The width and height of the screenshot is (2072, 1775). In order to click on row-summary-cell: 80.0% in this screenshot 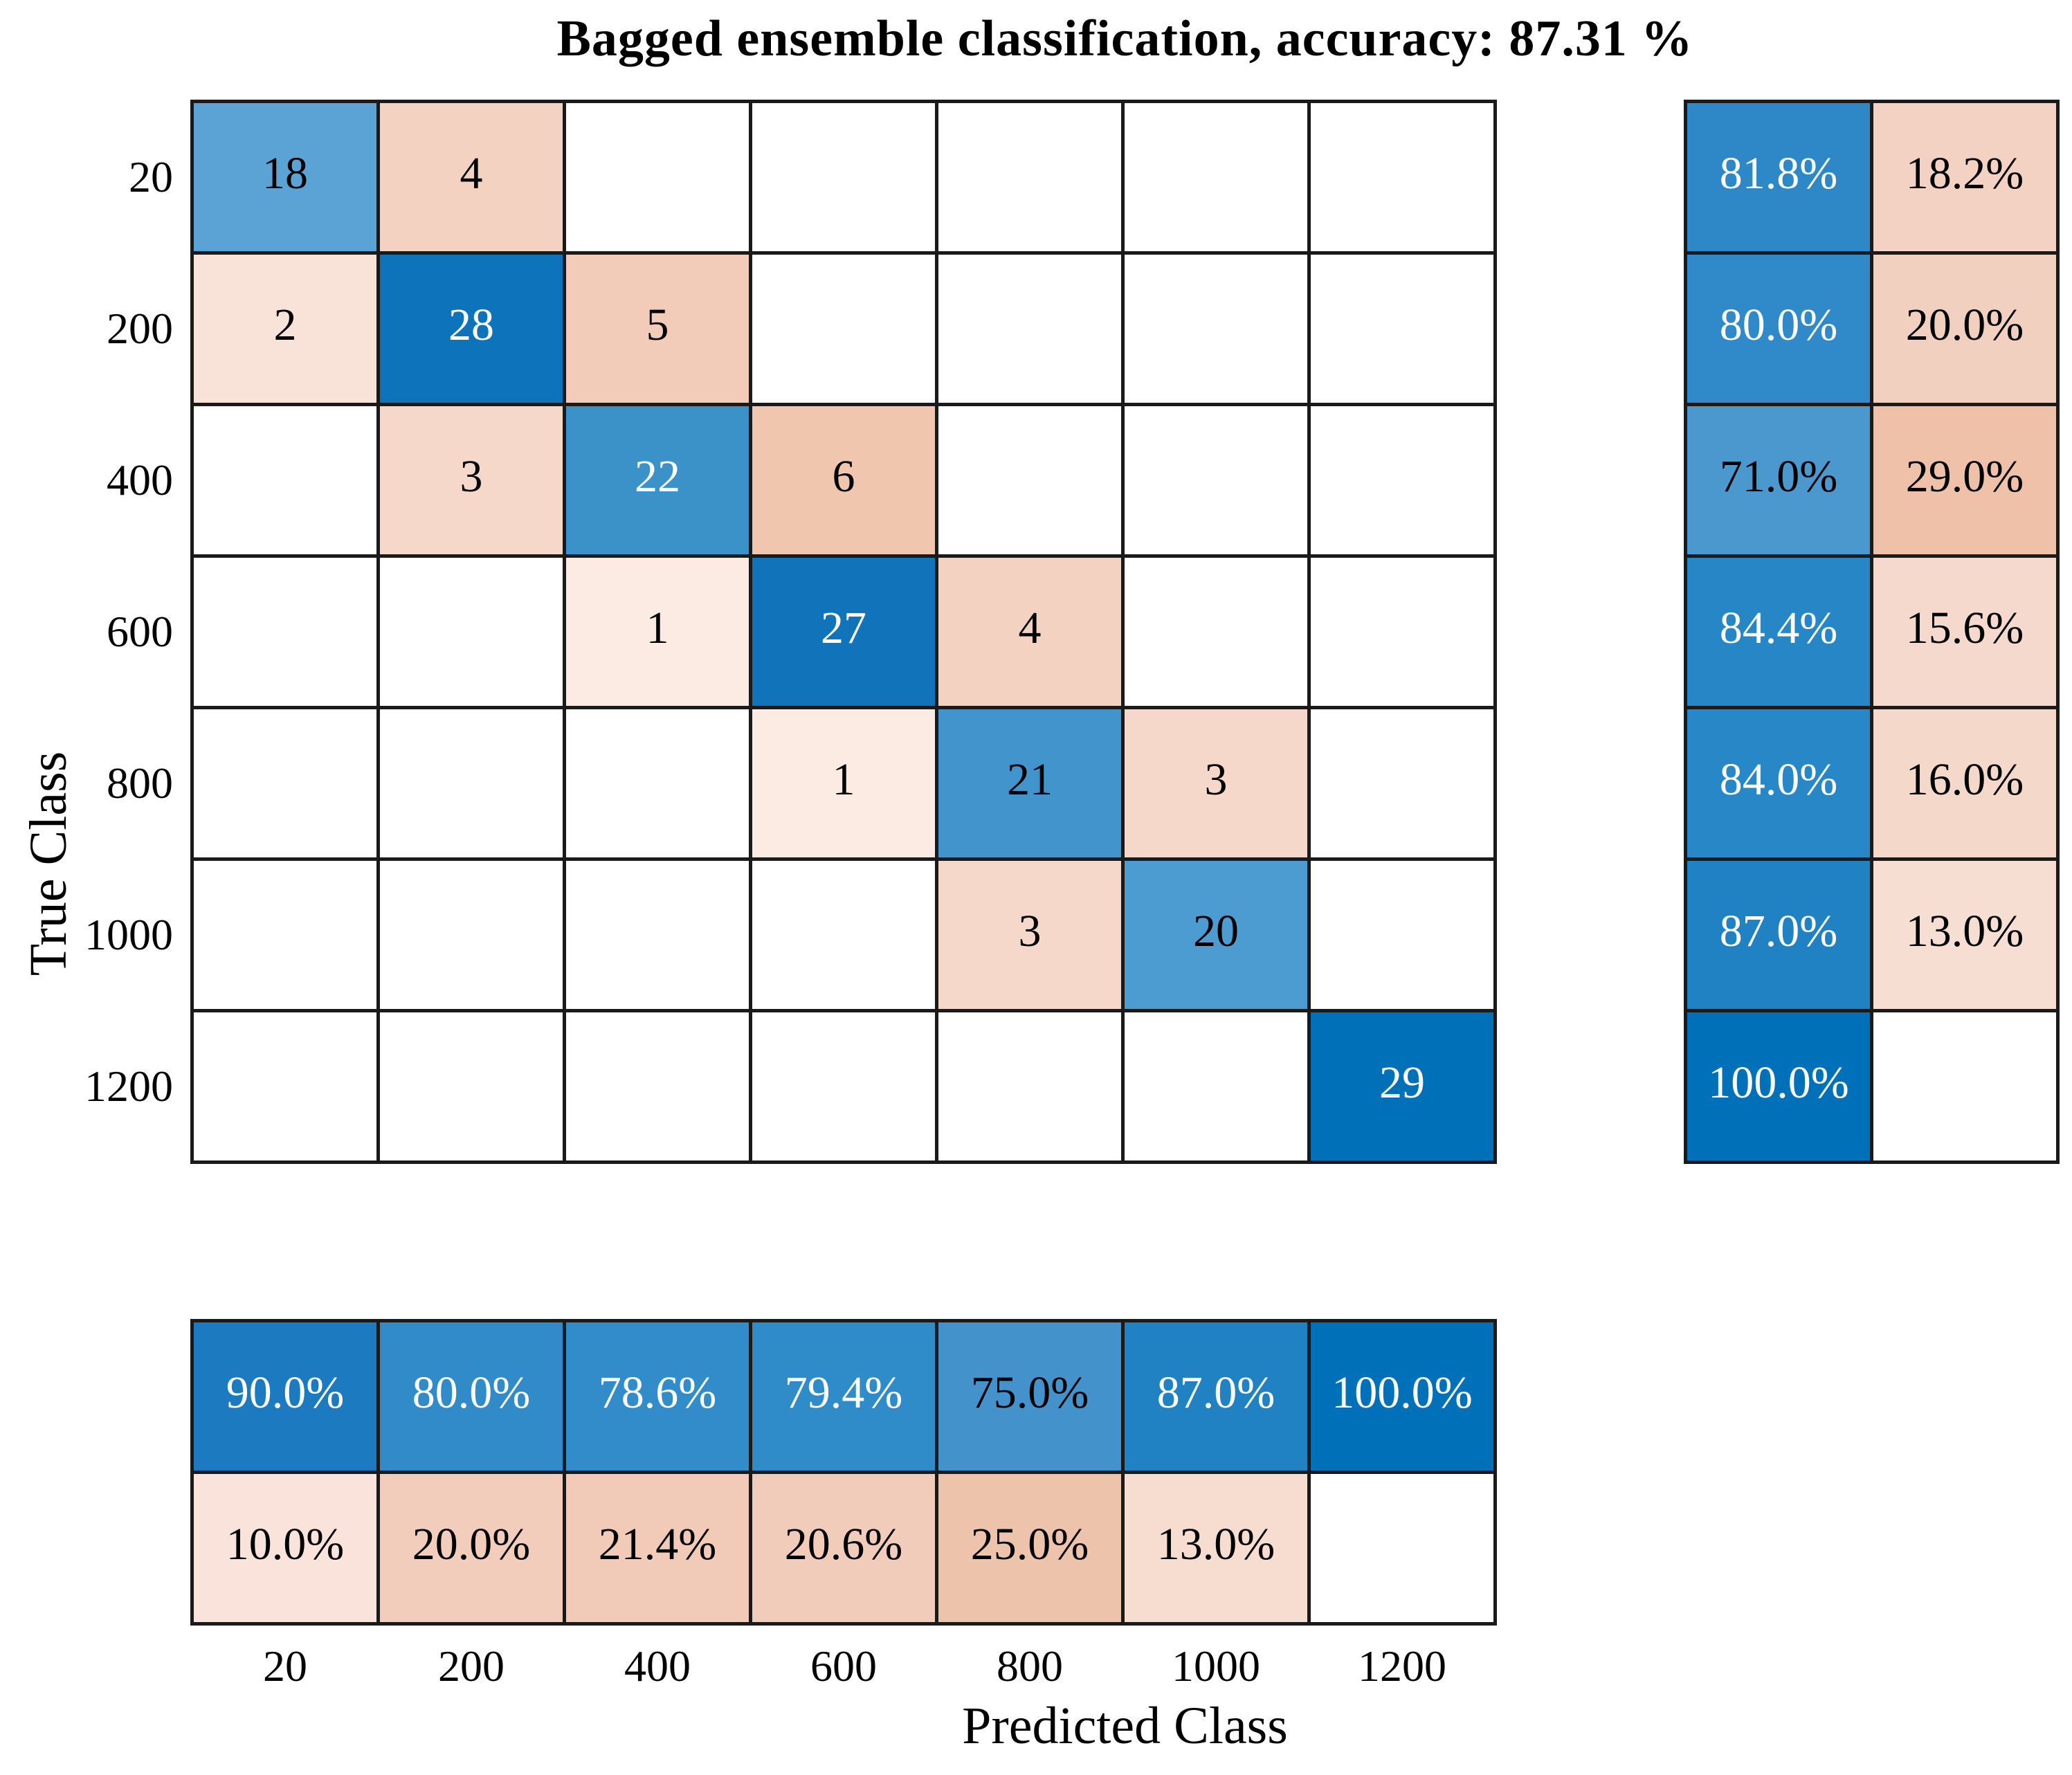, I will do `click(1778, 329)`.